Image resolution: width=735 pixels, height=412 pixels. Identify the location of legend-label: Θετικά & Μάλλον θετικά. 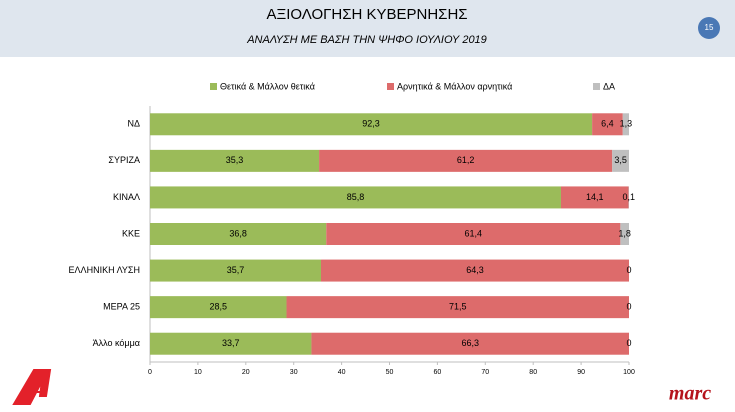
(267, 86).